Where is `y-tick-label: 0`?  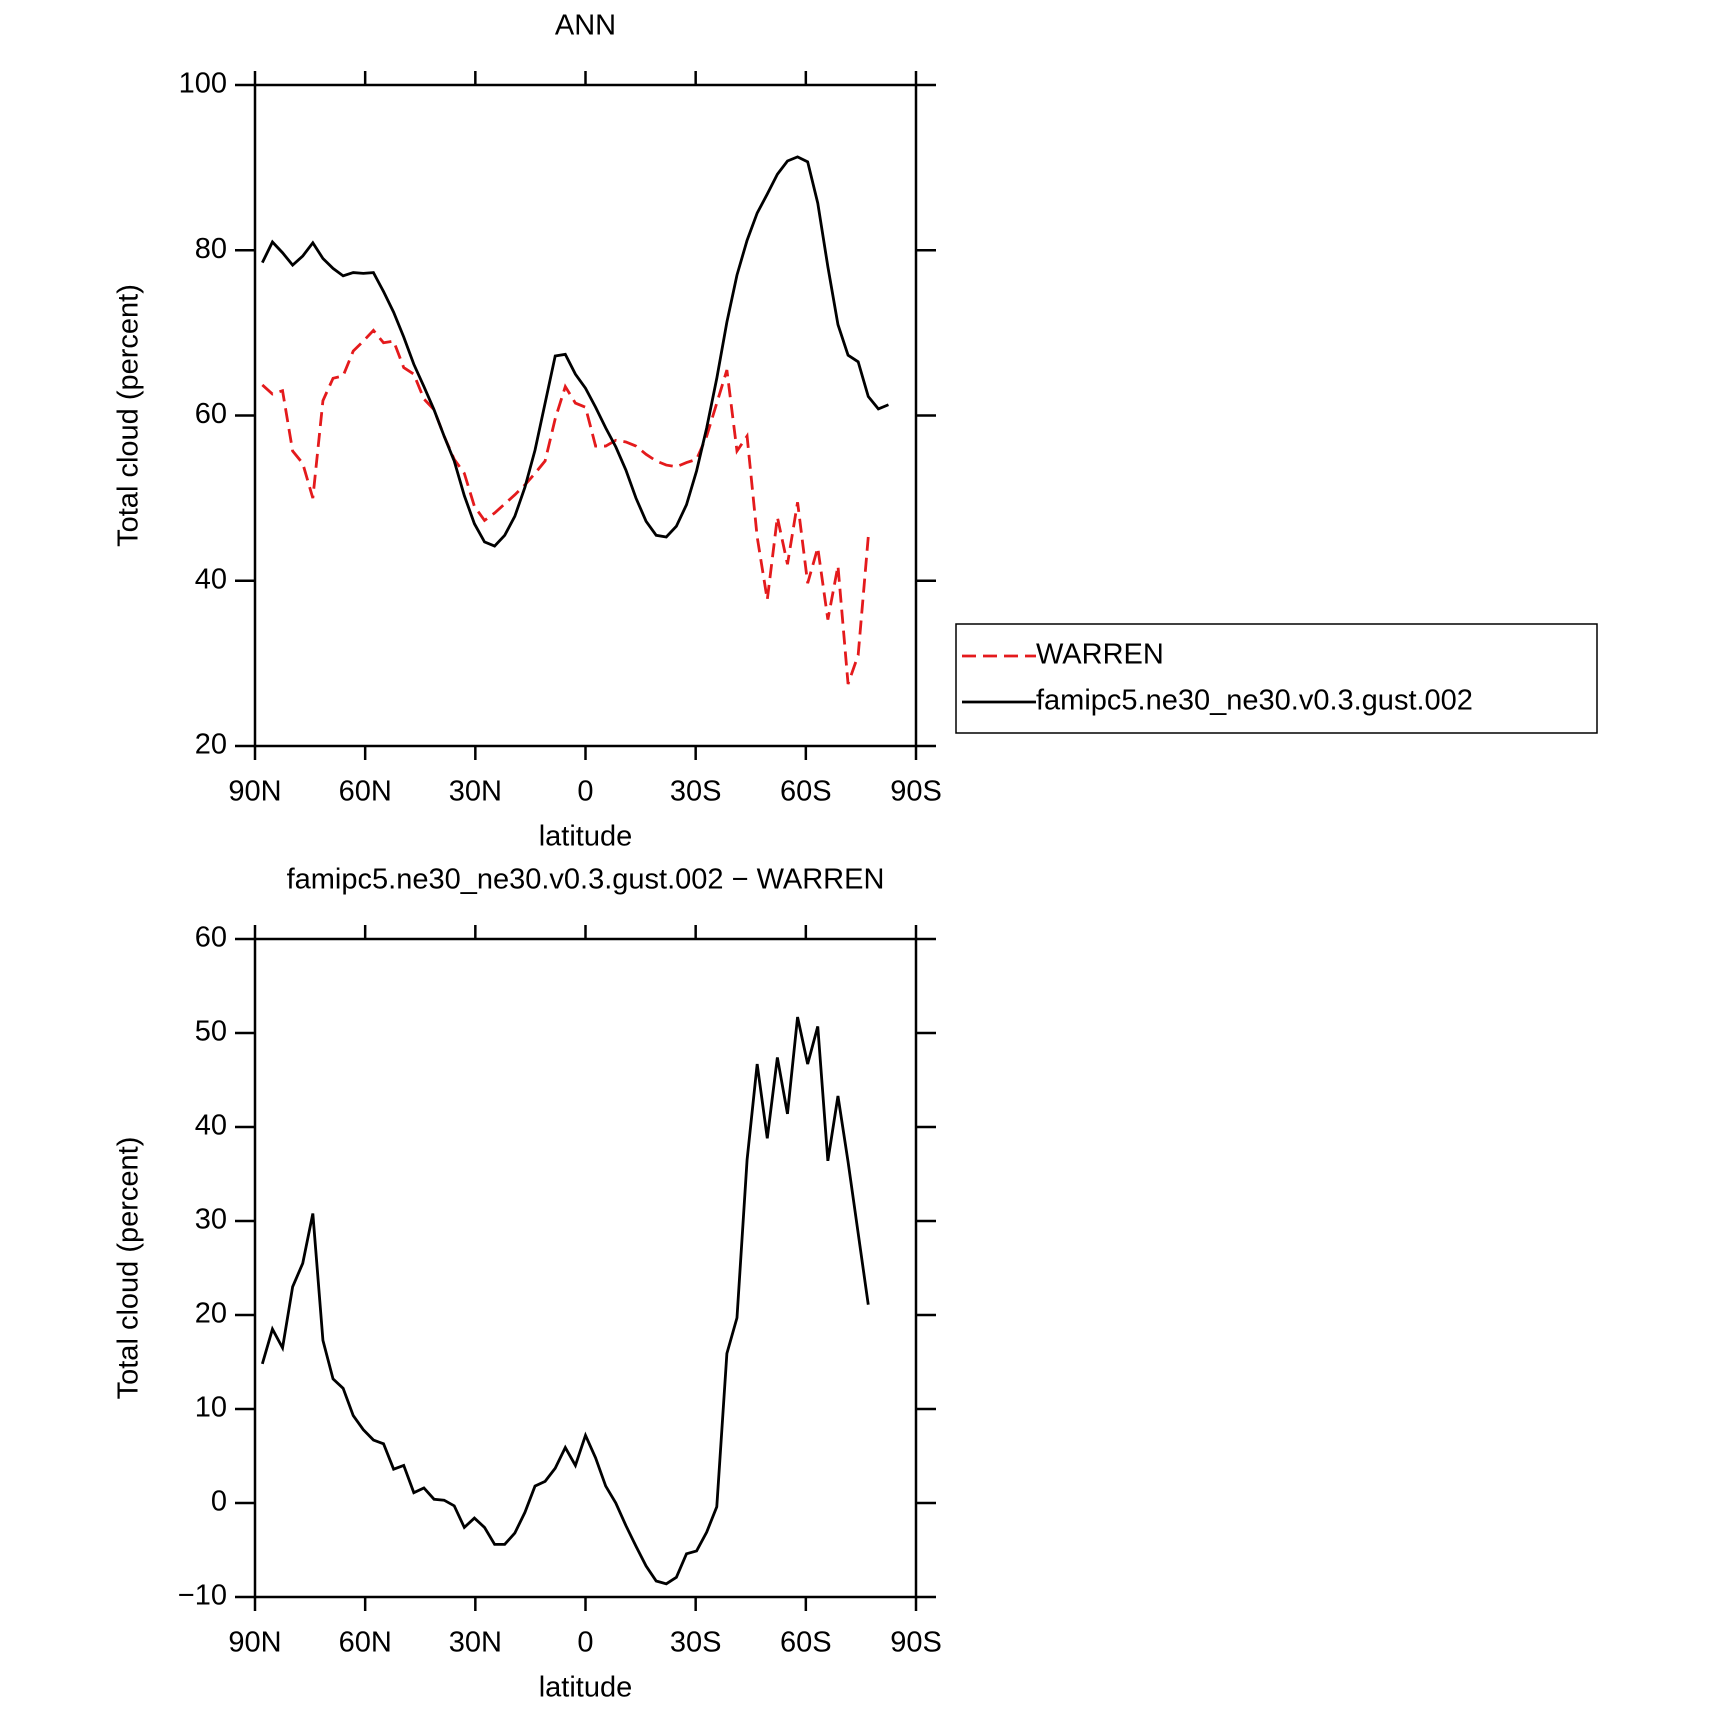
y-tick-label: 0 is located at coordinates (219, 1502).